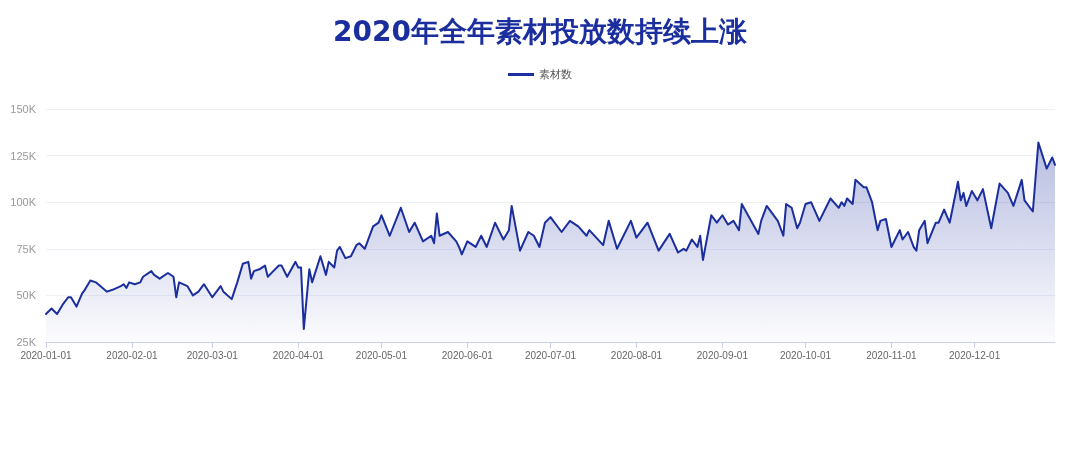 The image size is (1080, 450). What do you see at coordinates (636, 355) in the screenshot?
I see `x-tick-label: 2020-08-01` at bounding box center [636, 355].